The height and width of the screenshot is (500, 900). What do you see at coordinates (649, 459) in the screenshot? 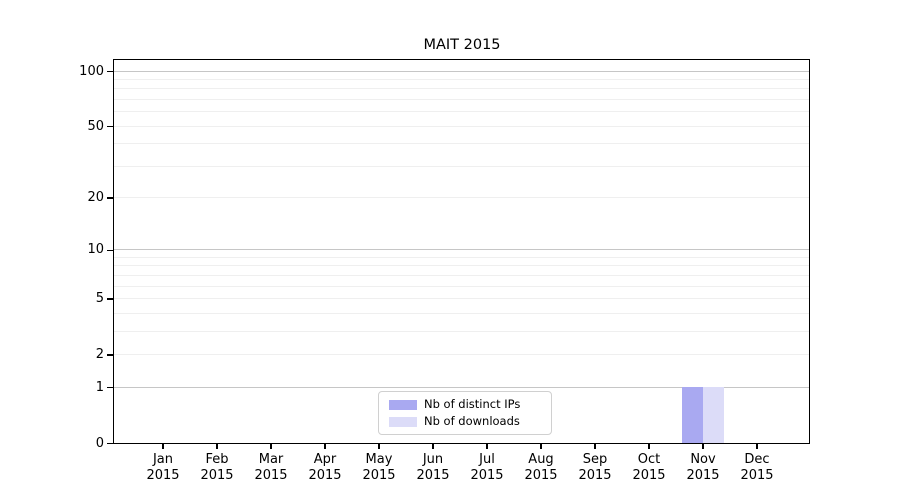
I see `x-tick-month: Oct` at bounding box center [649, 459].